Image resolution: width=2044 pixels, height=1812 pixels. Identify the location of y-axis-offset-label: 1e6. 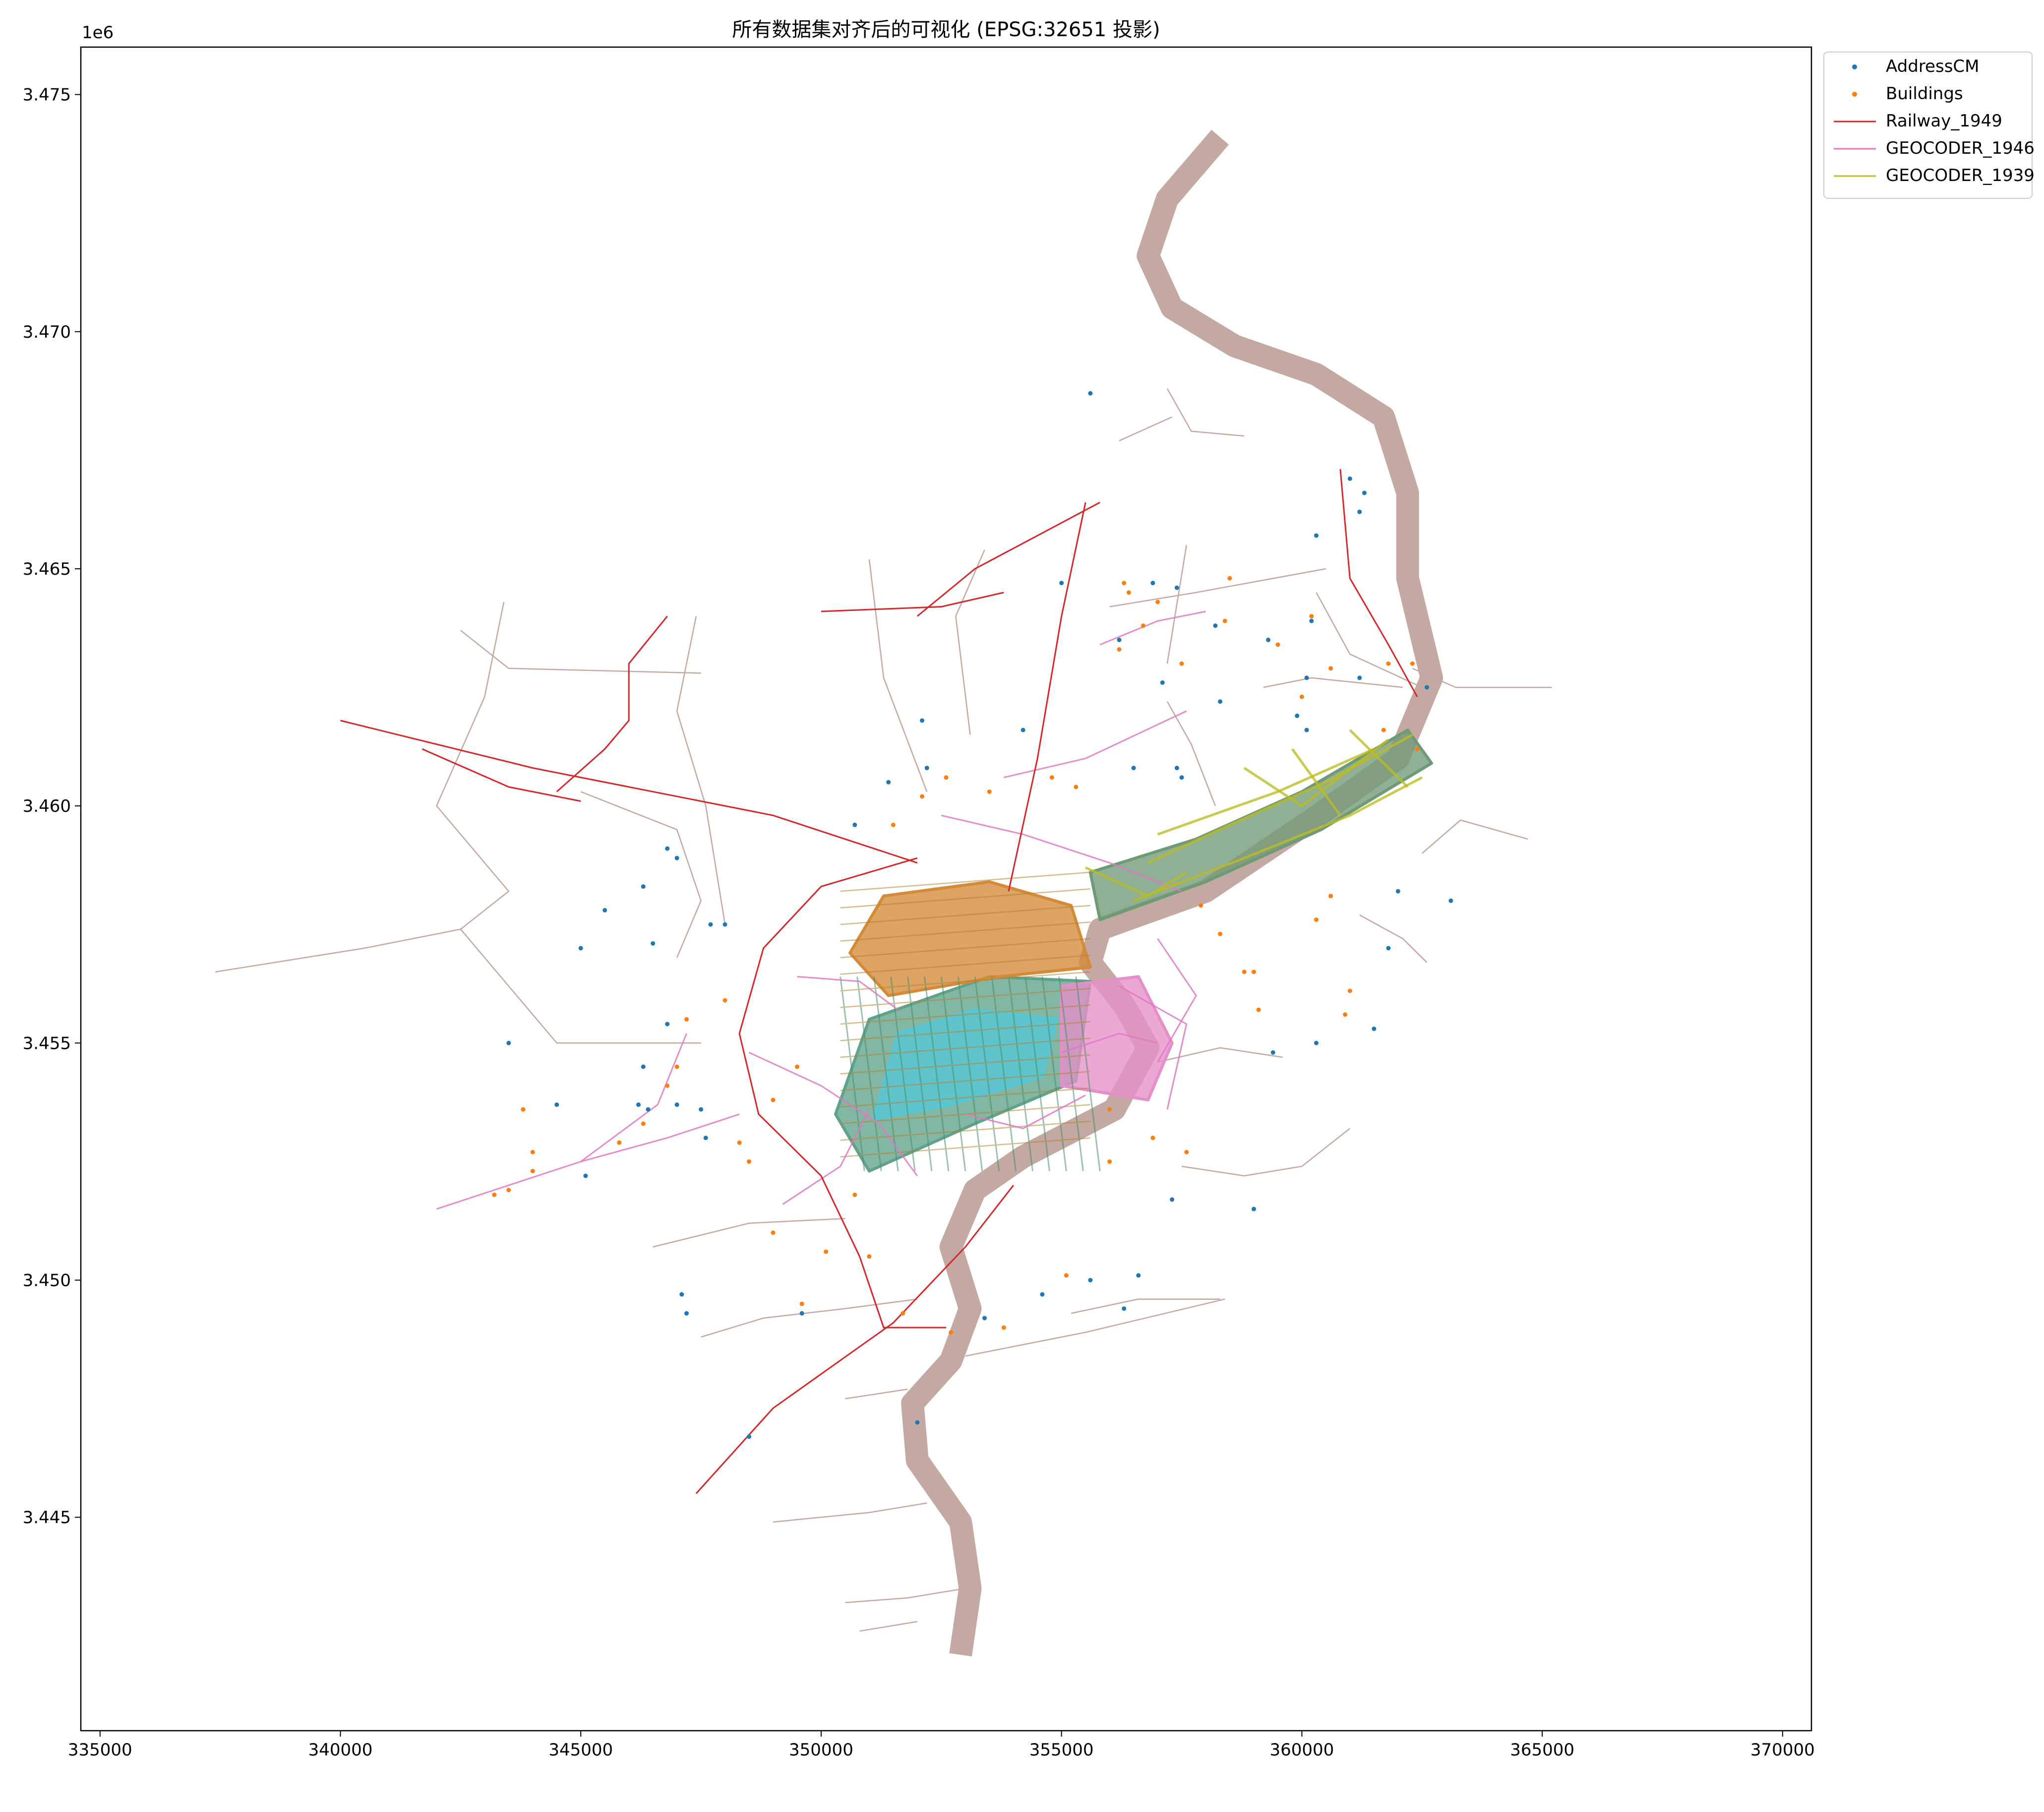
(98, 33).